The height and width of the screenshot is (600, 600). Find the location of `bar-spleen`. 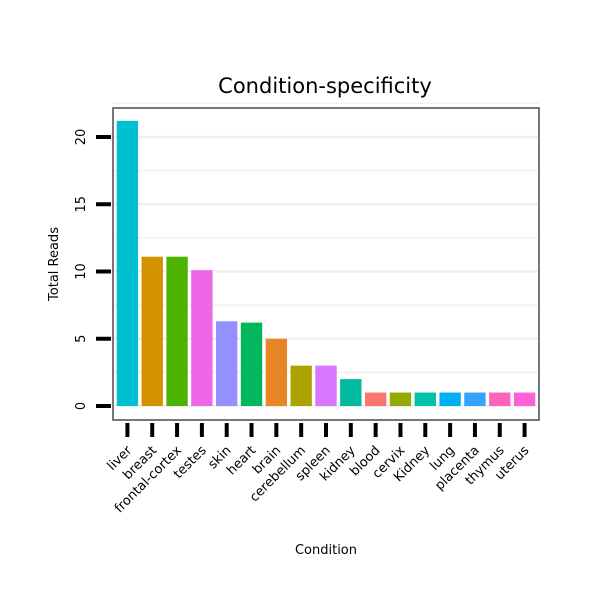

bar-spleen is located at coordinates (326, 385).